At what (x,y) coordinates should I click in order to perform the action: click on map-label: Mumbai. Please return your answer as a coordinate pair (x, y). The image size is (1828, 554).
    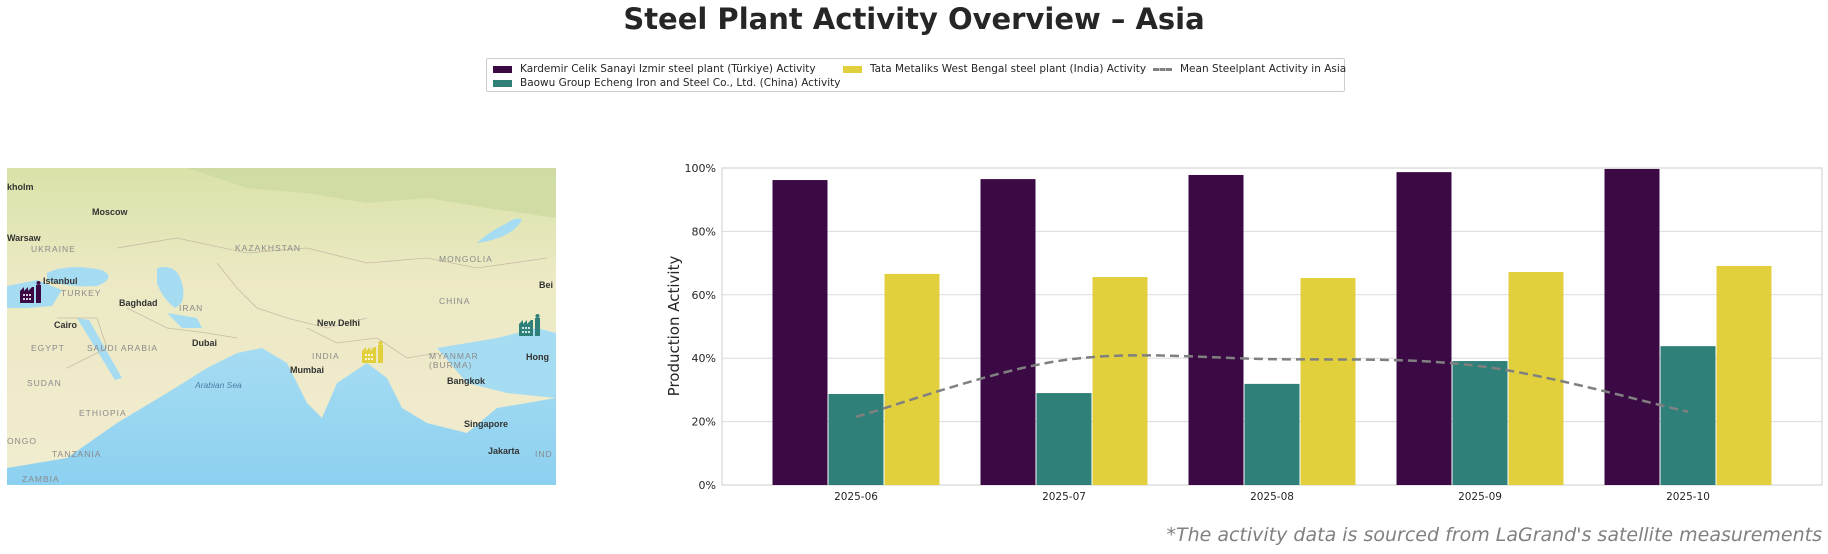
    Looking at the image, I should click on (307, 370).